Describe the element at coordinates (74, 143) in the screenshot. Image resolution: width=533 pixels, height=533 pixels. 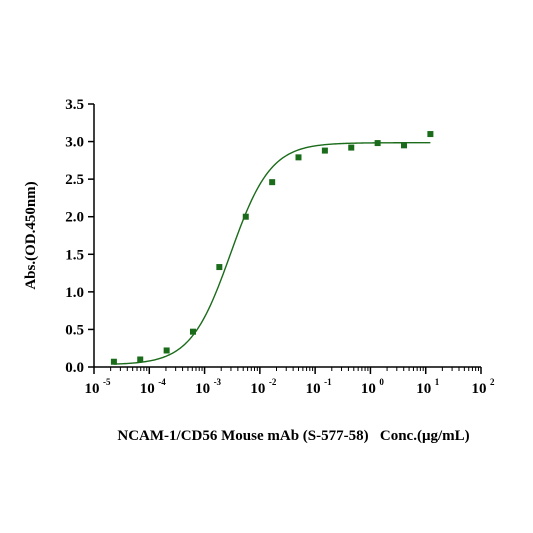
I see `y-tick-label: 3.0` at that location.